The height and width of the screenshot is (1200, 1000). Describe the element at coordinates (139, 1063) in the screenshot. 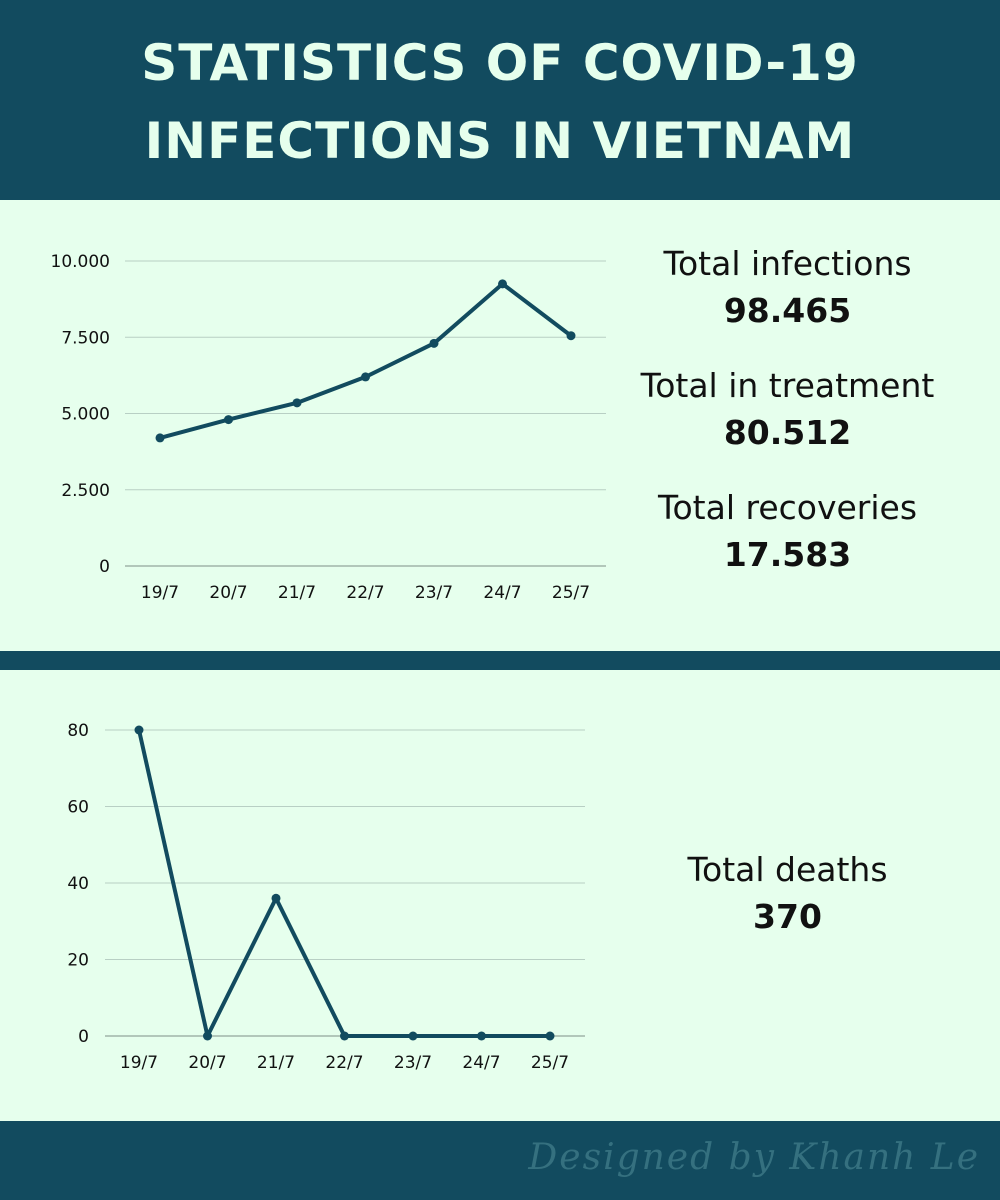

I see `deaths-x-tick-label: 19/7` at that location.